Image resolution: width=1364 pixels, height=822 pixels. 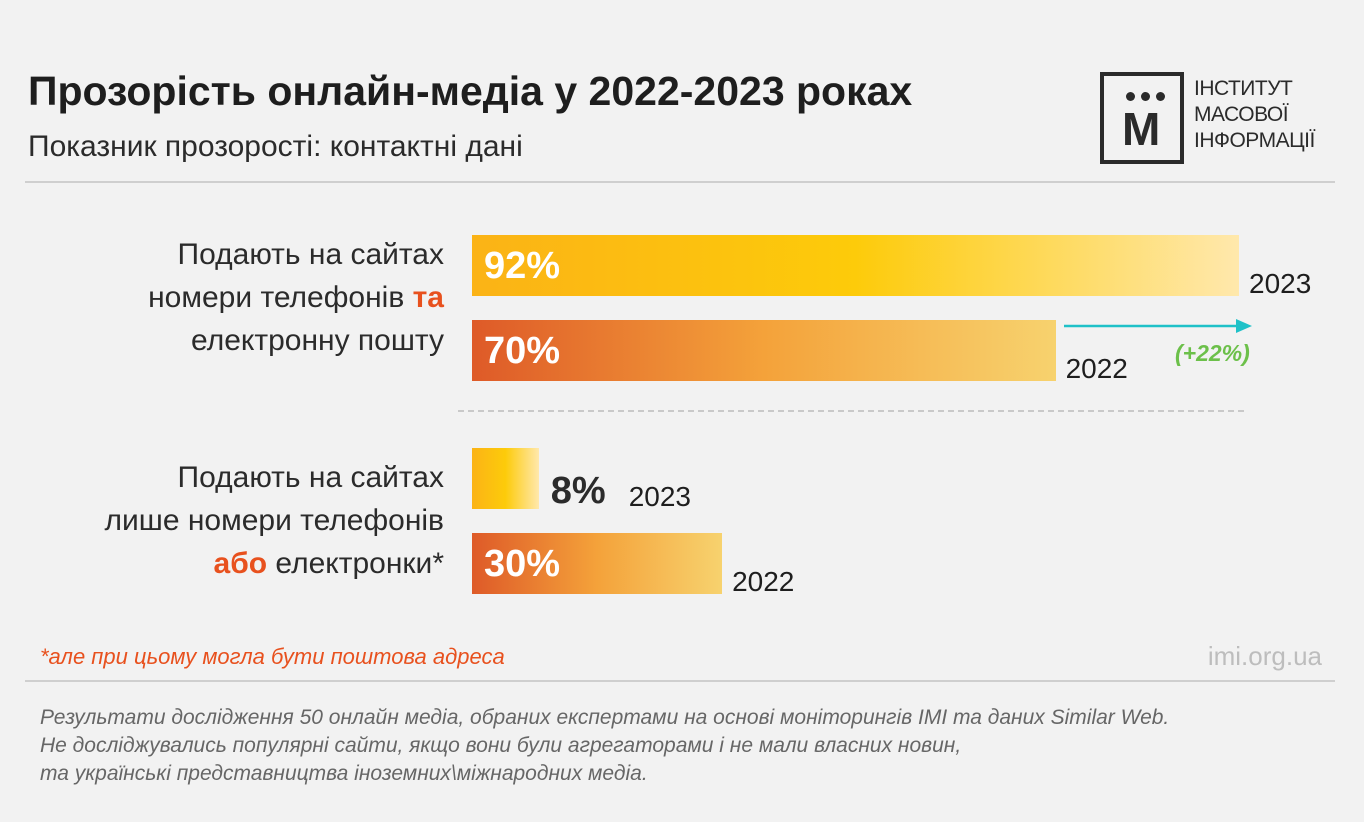 What do you see at coordinates (328, 563) in the screenshot?
I see `category-label-line: або електронки*` at bounding box center [328, 563].